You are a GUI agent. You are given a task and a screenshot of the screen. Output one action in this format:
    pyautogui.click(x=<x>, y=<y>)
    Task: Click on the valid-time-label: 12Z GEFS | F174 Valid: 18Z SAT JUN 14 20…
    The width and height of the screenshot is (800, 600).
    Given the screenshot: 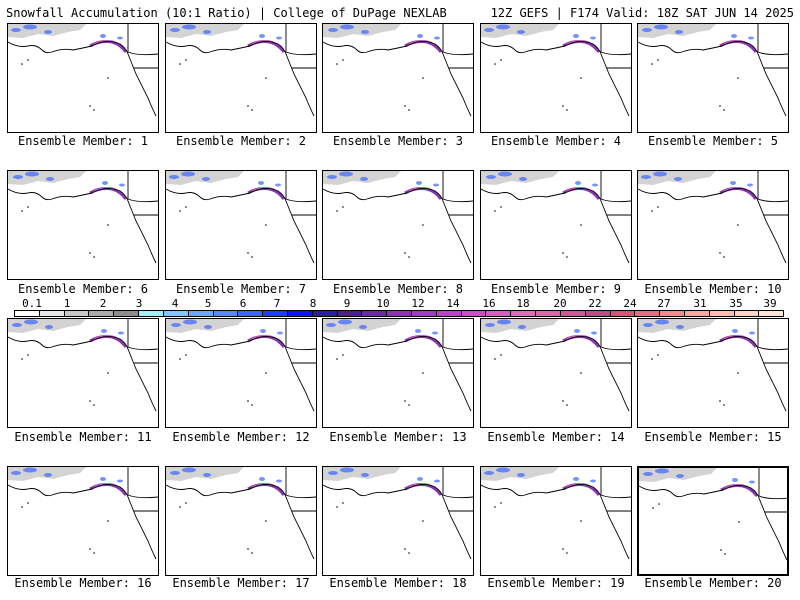 What is the action you would take?
    pyautogui.click(x=642, y=13)
    